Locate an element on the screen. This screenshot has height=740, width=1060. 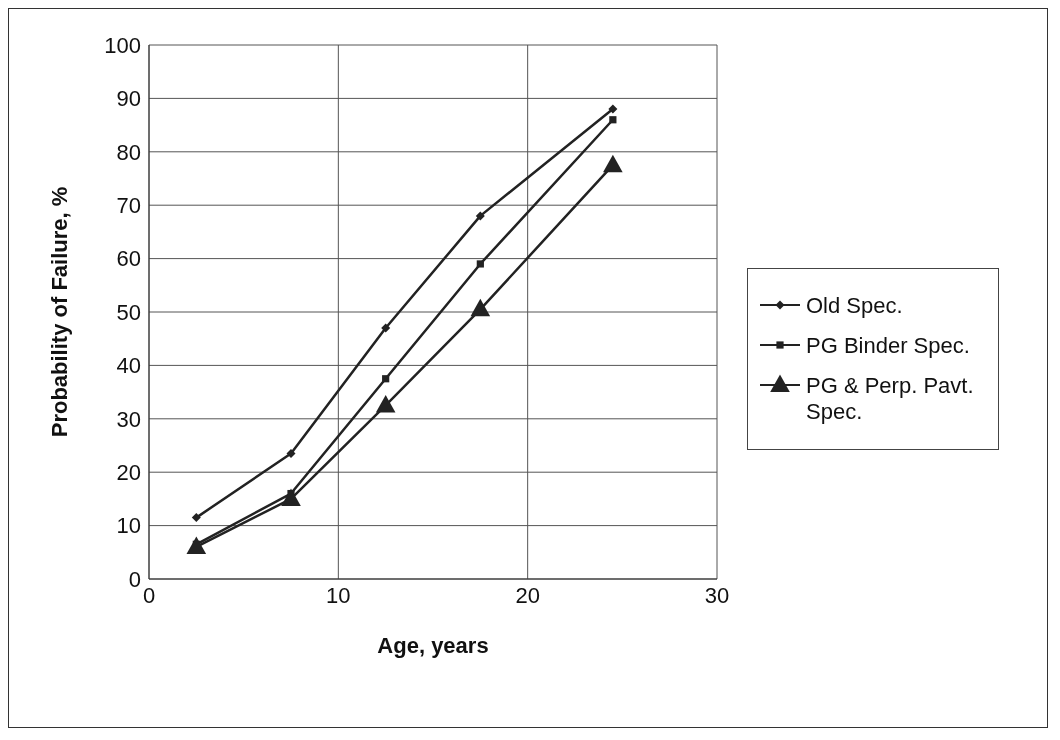
y-tick-label: 70 is located at coordinates (128, 206).